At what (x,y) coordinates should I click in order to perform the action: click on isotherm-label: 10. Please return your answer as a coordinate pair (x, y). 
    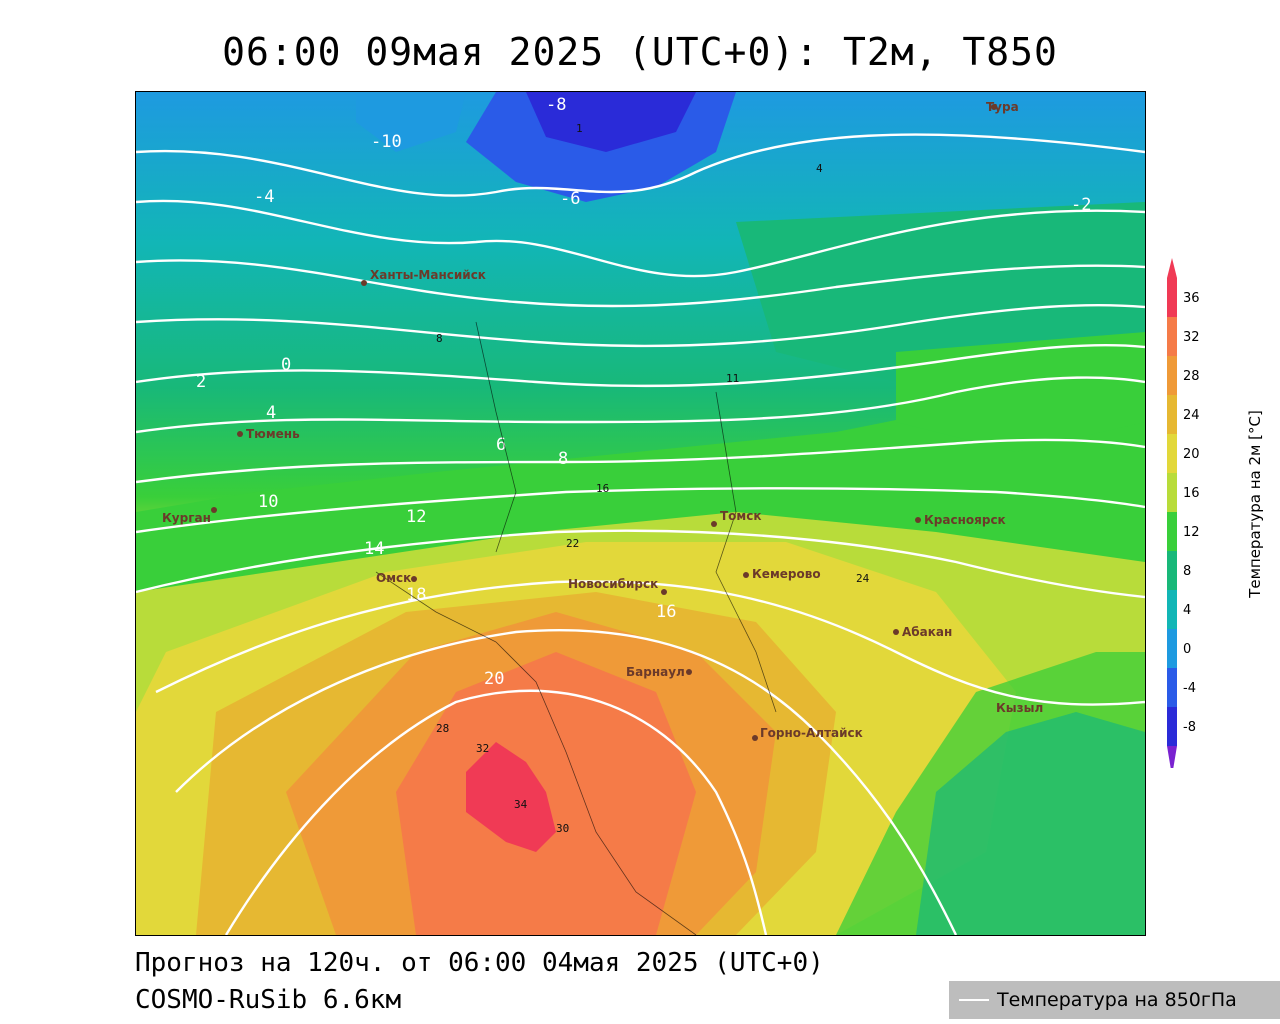
    Looking at the image, I should click on (268, 502).